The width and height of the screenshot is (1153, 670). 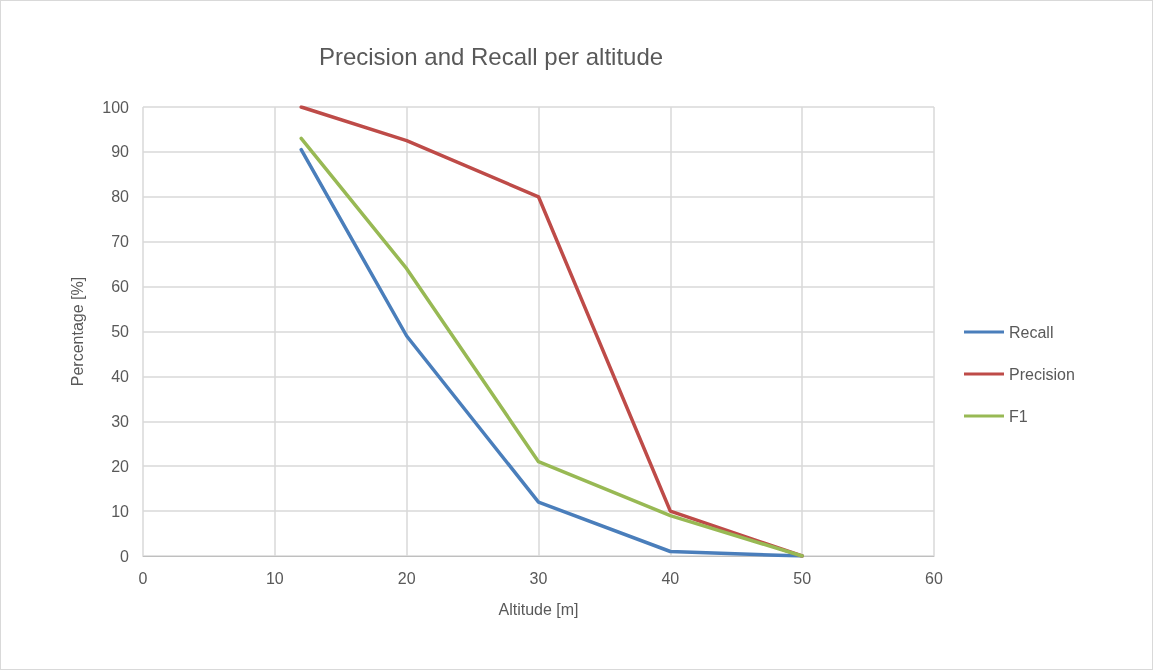 What do you see at coordinates (934, 578) in the screenshot?
I see `x-tick-label: 60` at bounding box center [934, 578].